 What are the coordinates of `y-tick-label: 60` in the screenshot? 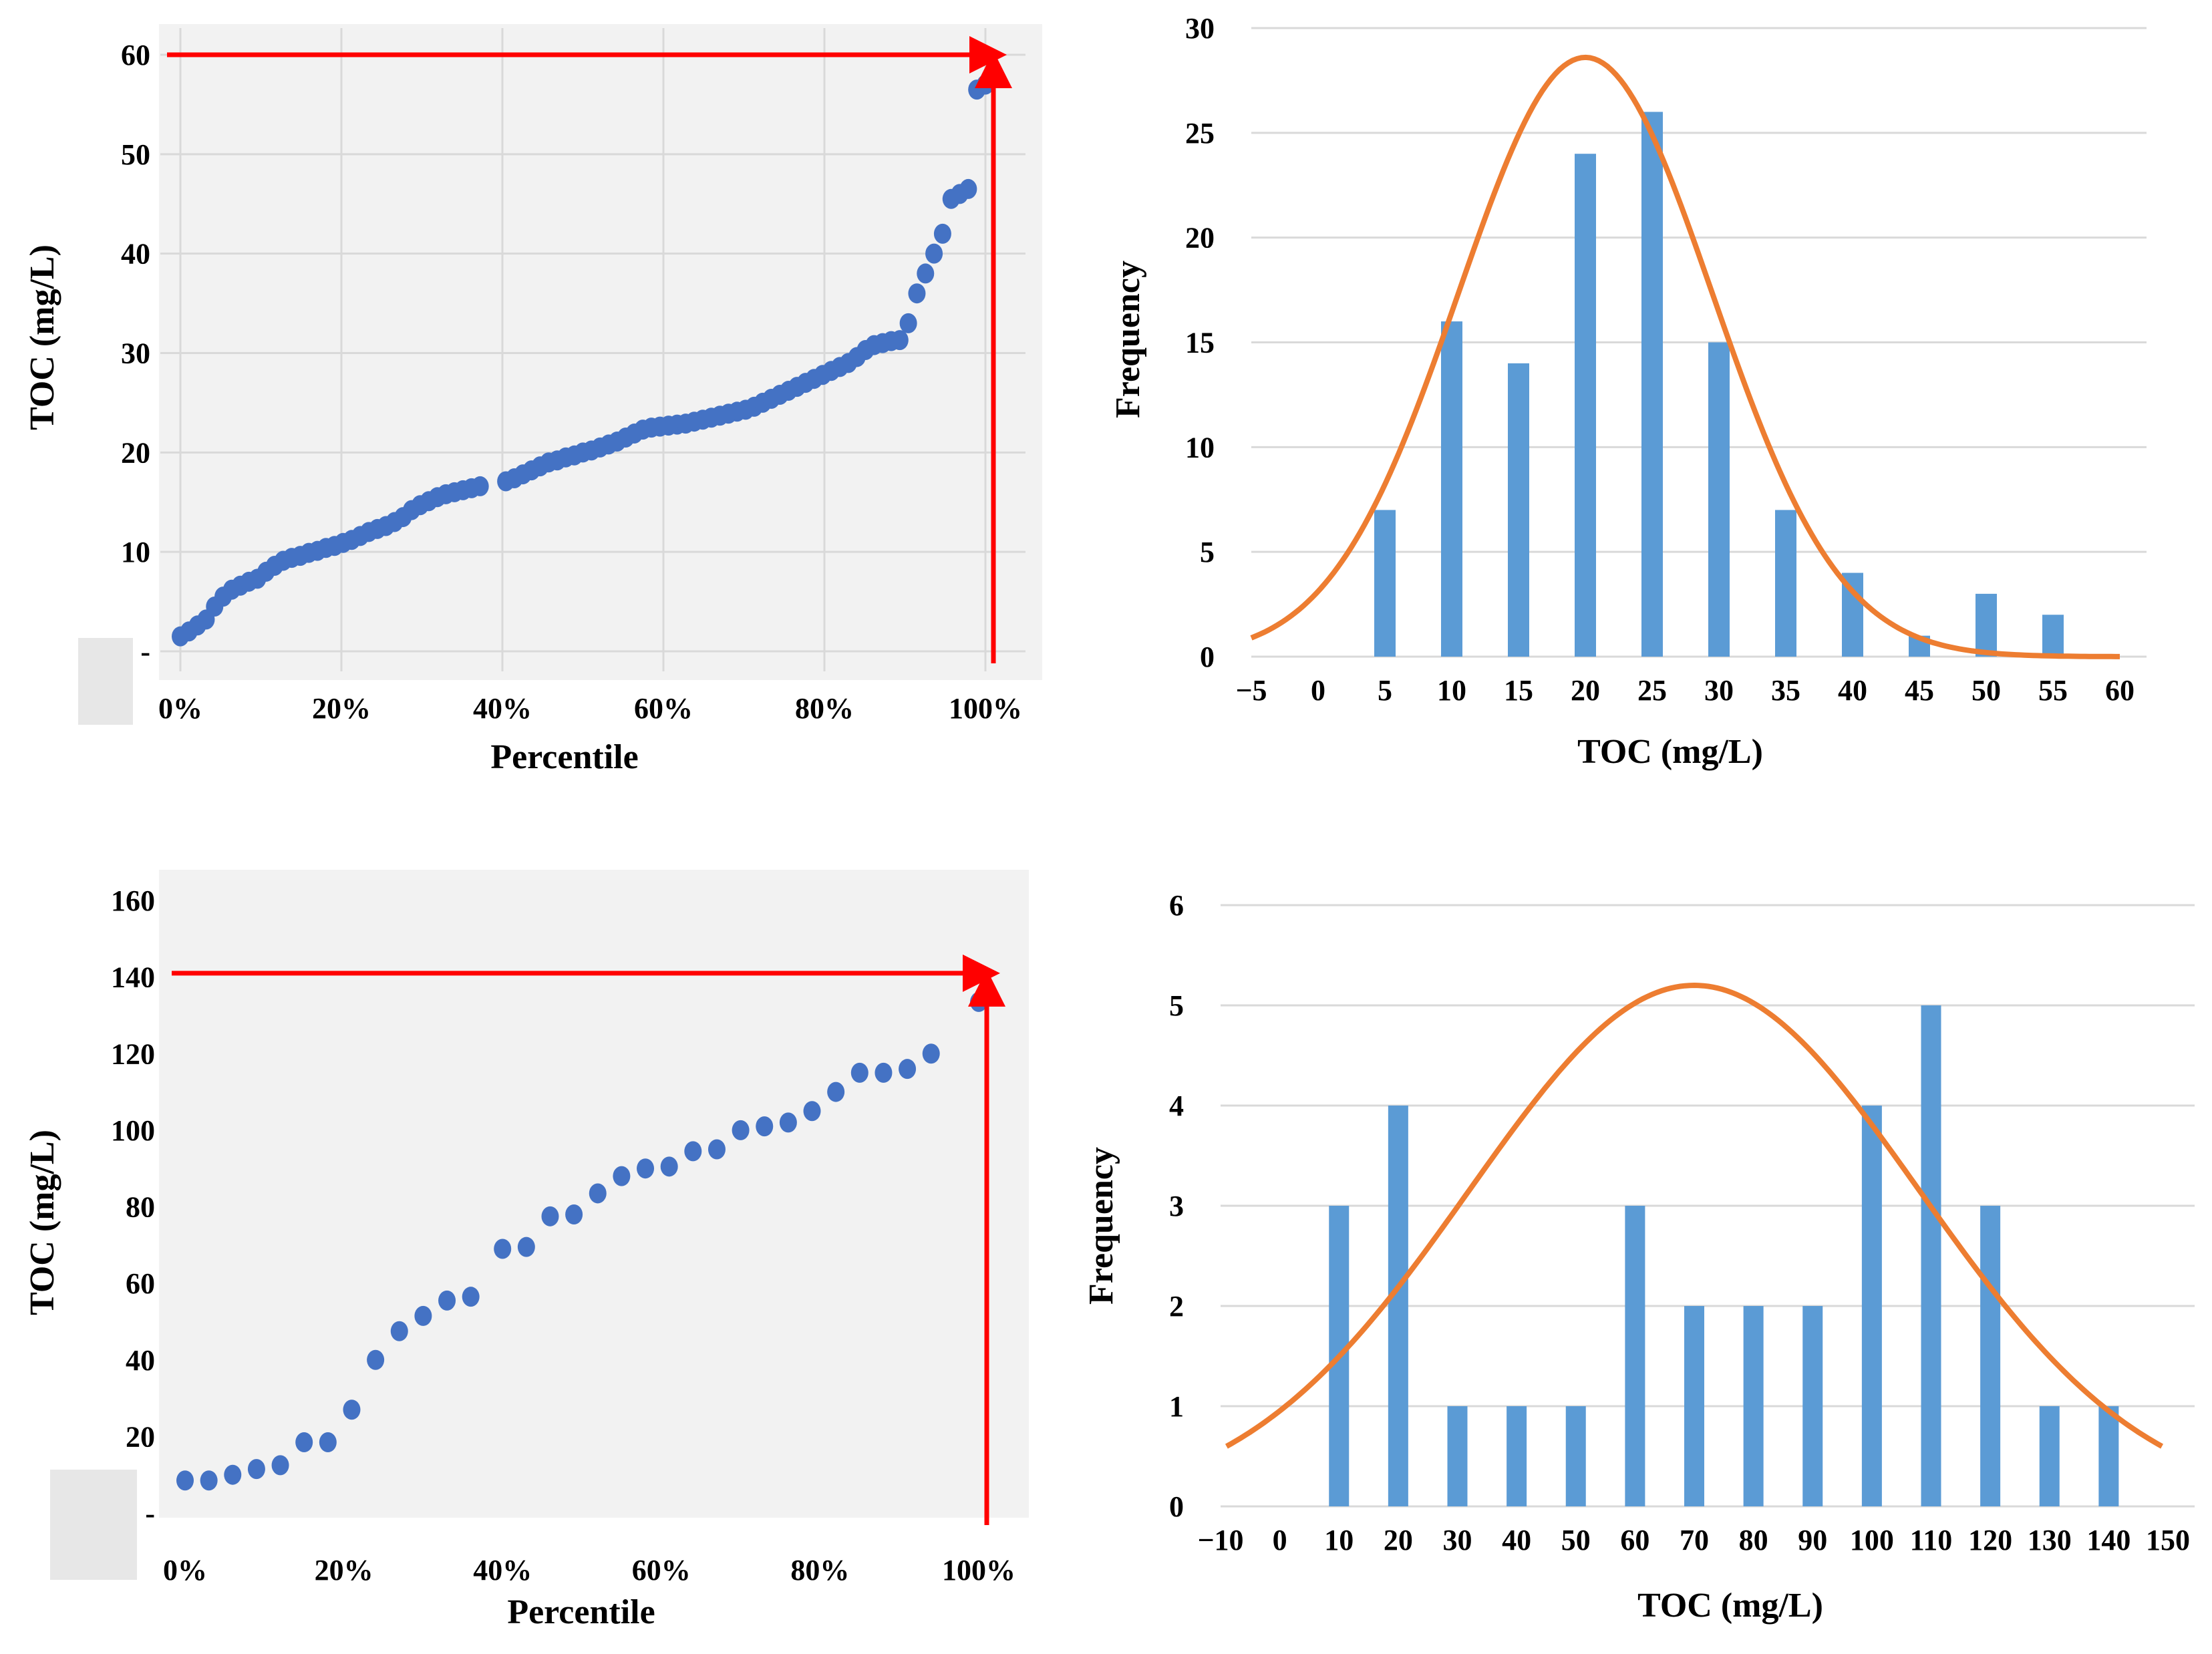 It's located at (135, 55).